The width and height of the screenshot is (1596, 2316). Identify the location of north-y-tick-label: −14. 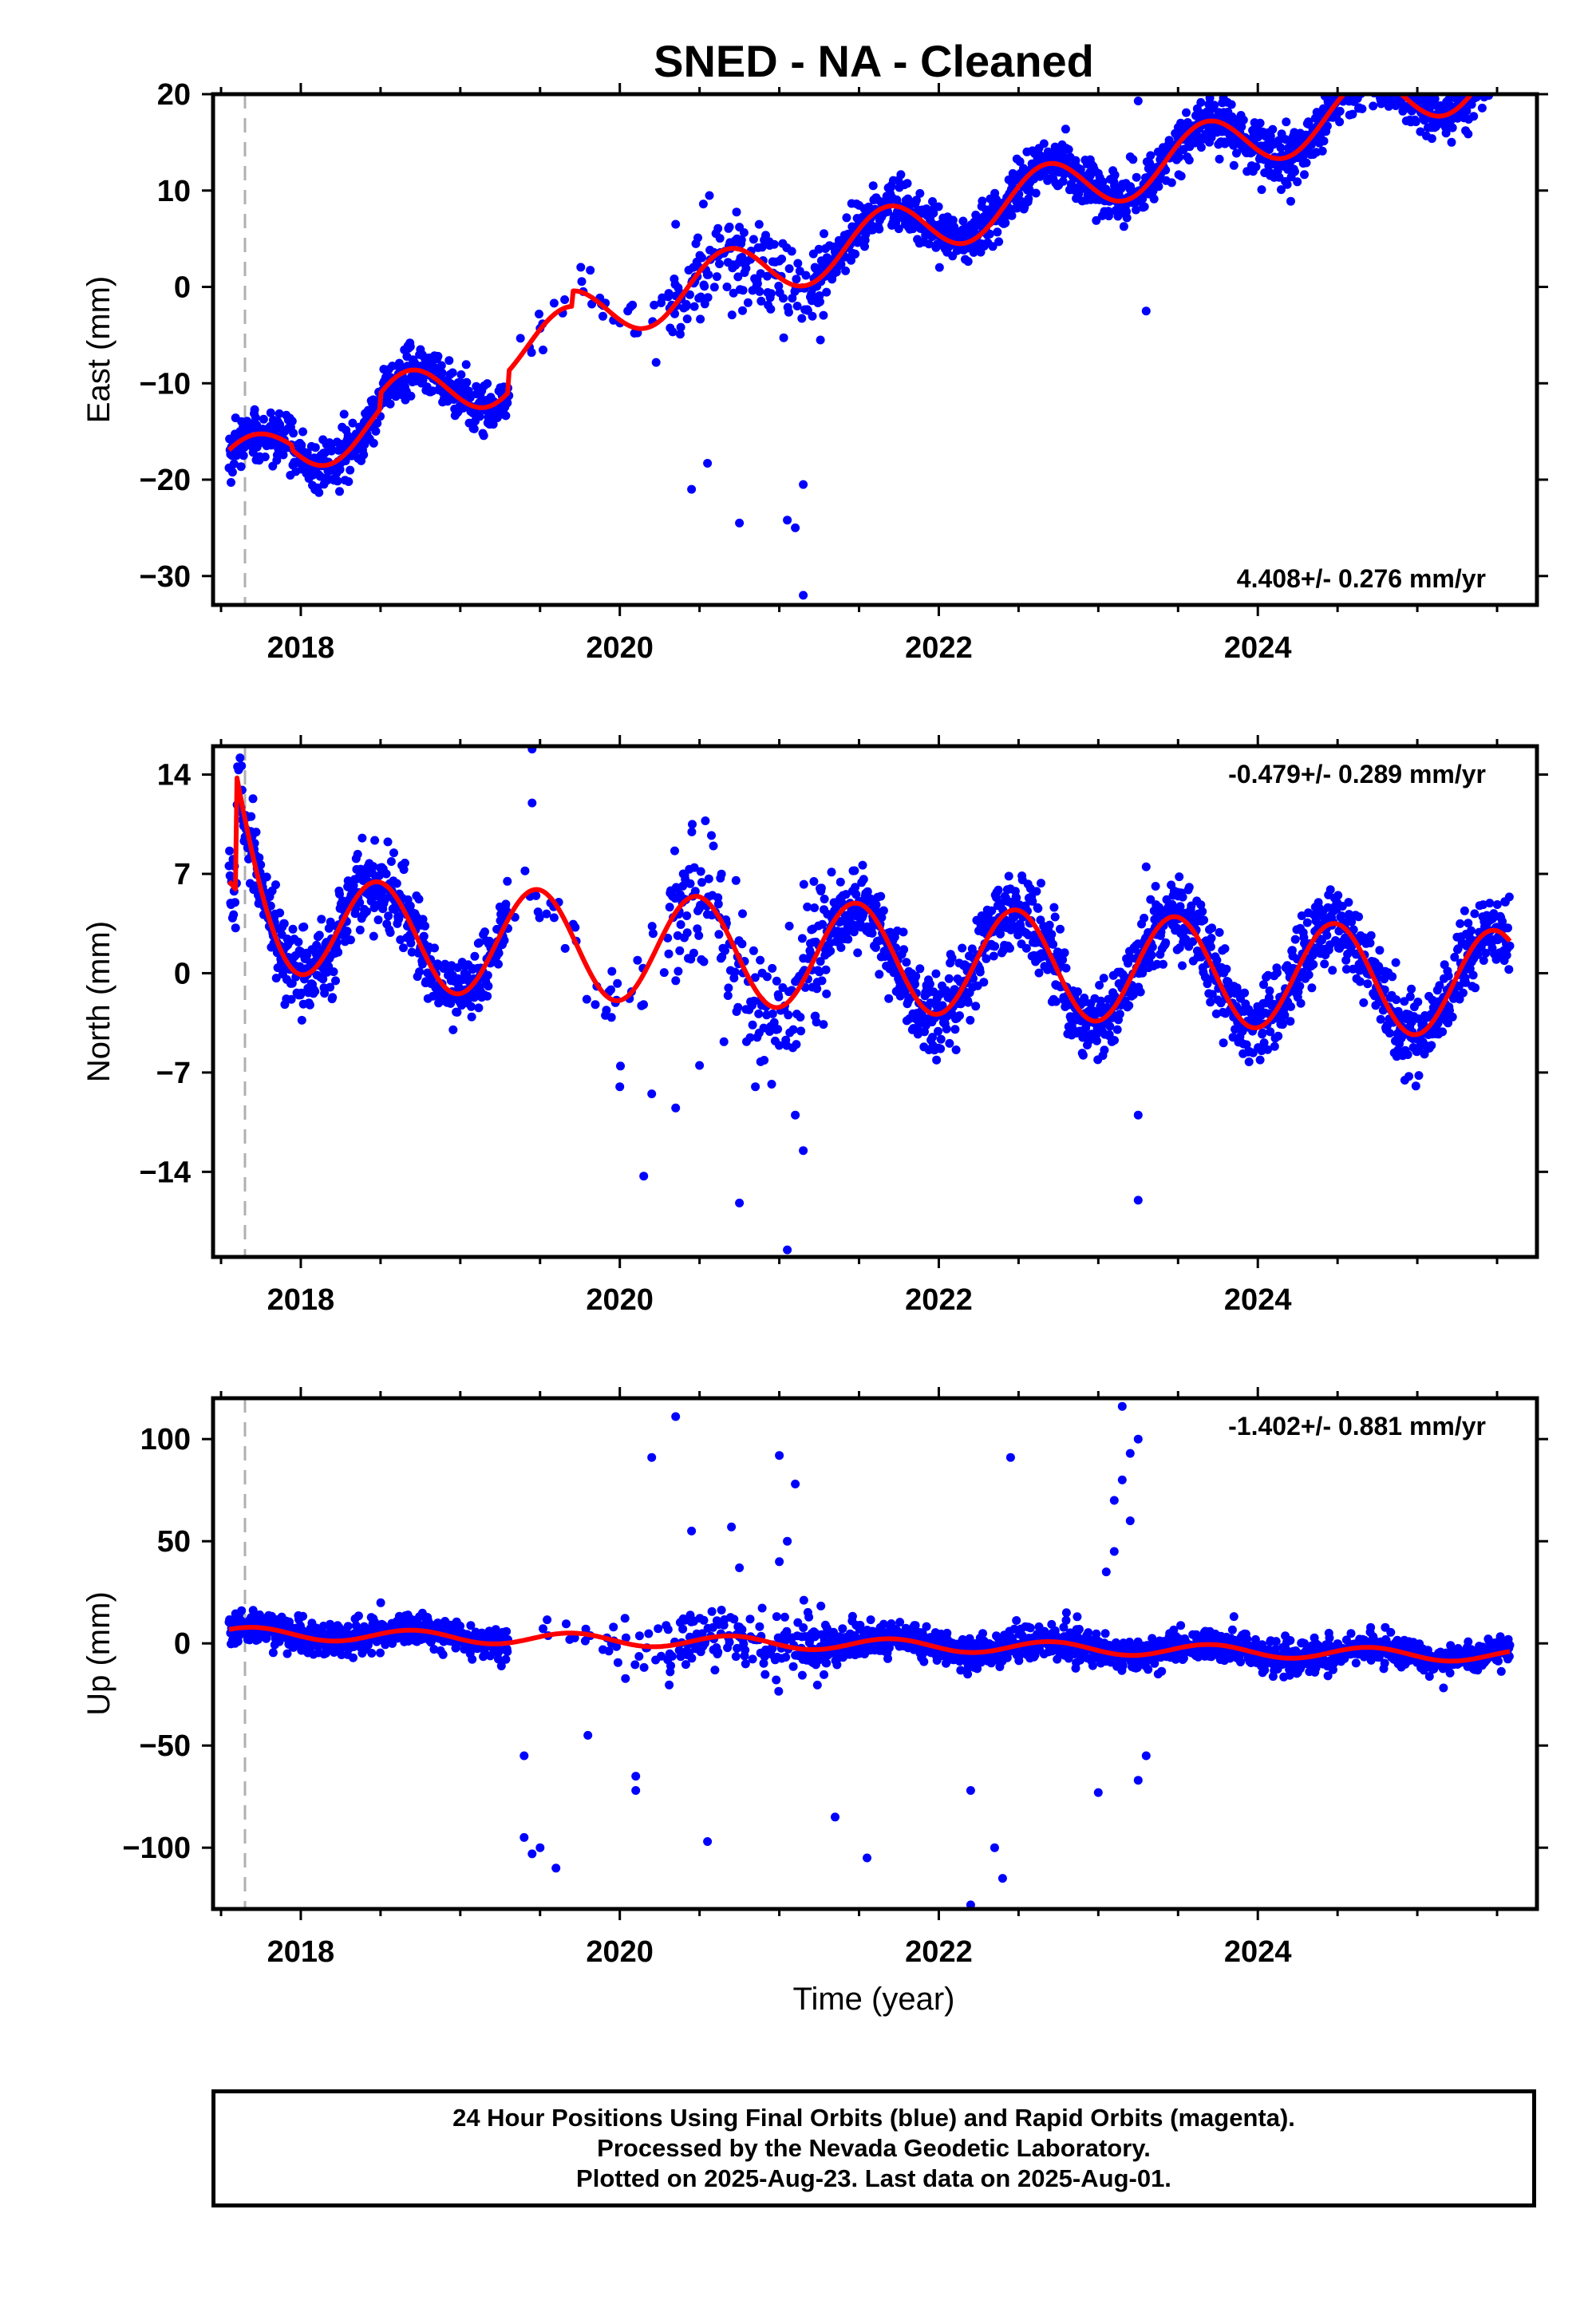
(165, 1172).